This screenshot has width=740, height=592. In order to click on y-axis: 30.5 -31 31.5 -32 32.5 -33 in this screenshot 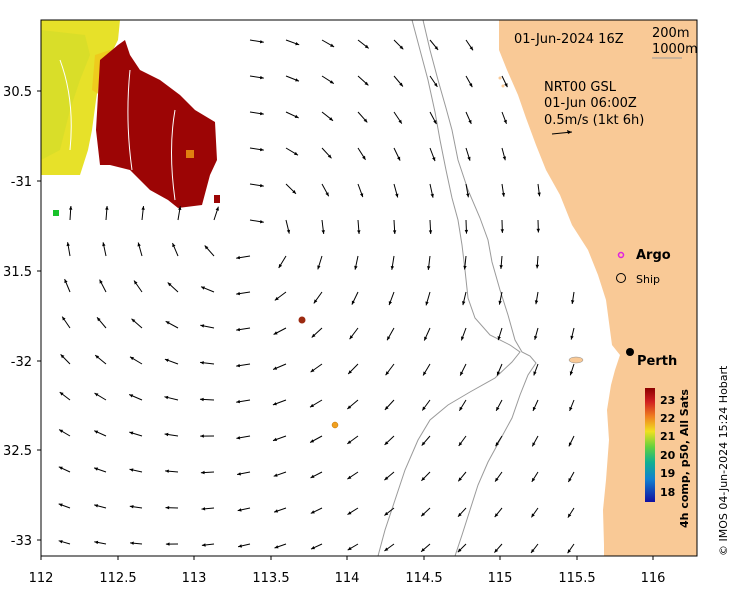, I will do `click(22, 317)`.